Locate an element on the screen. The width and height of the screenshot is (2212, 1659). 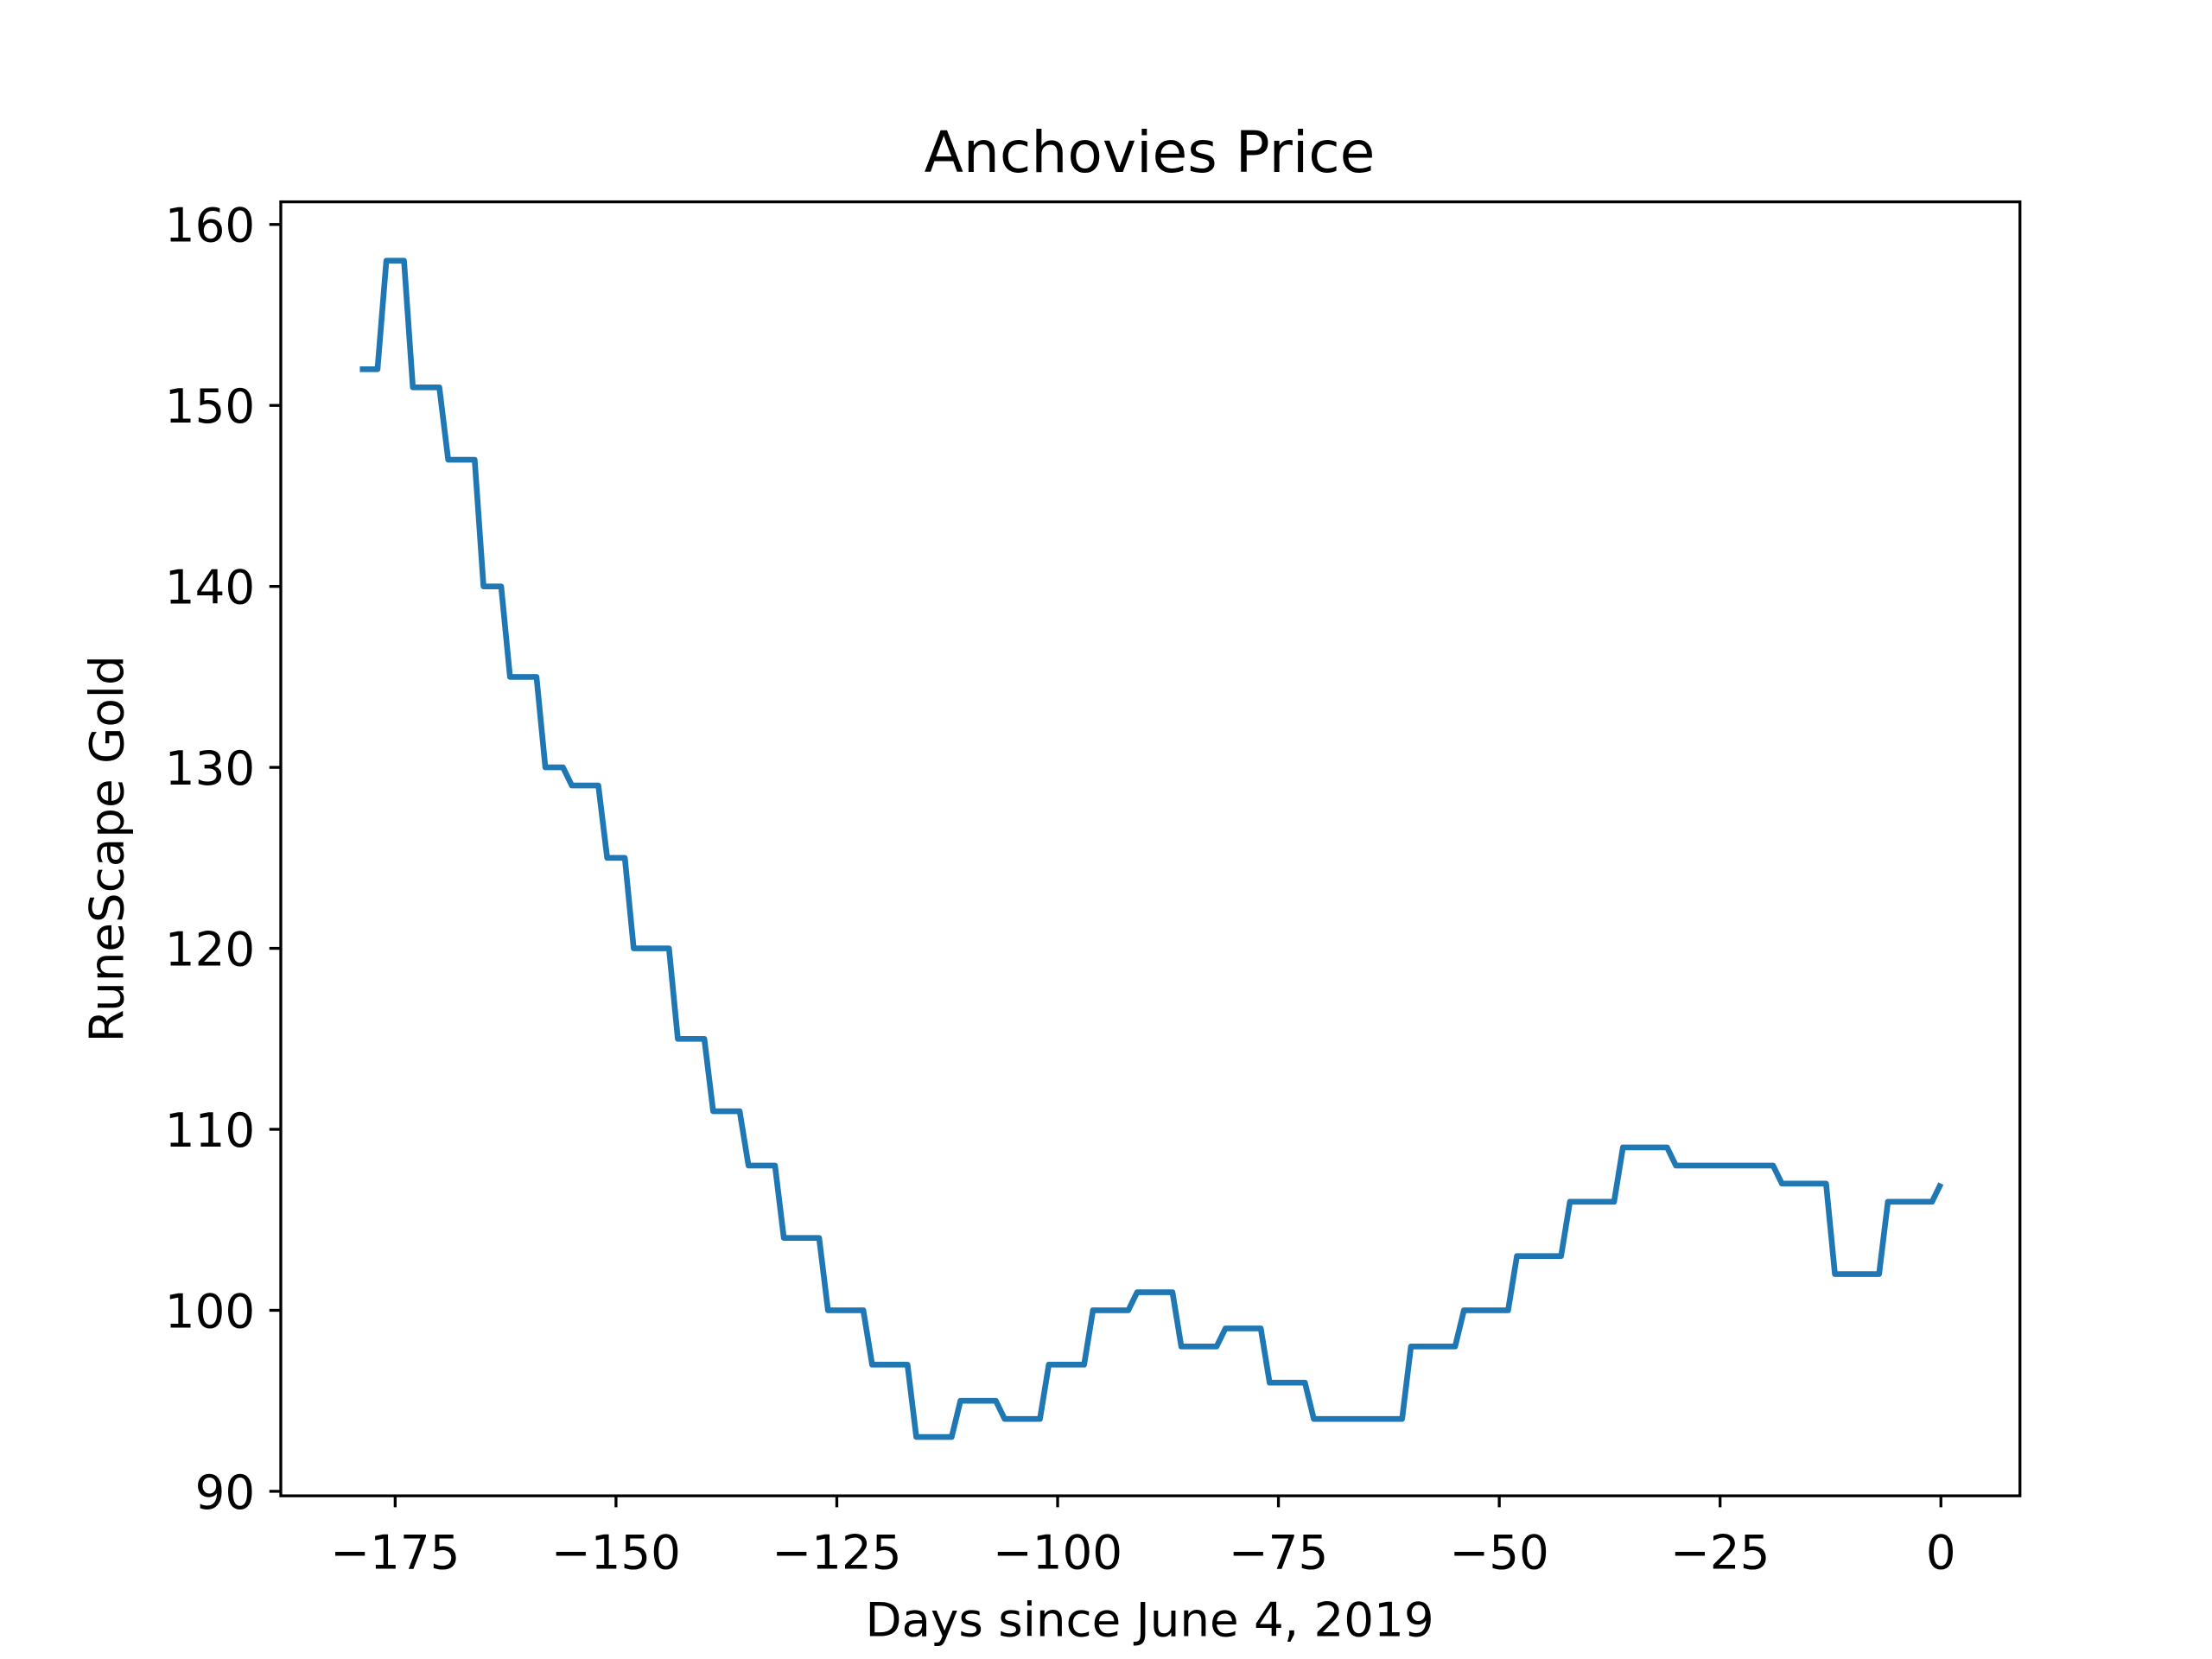
x-tick-label: −150 is located at coordinates (616, 1552).